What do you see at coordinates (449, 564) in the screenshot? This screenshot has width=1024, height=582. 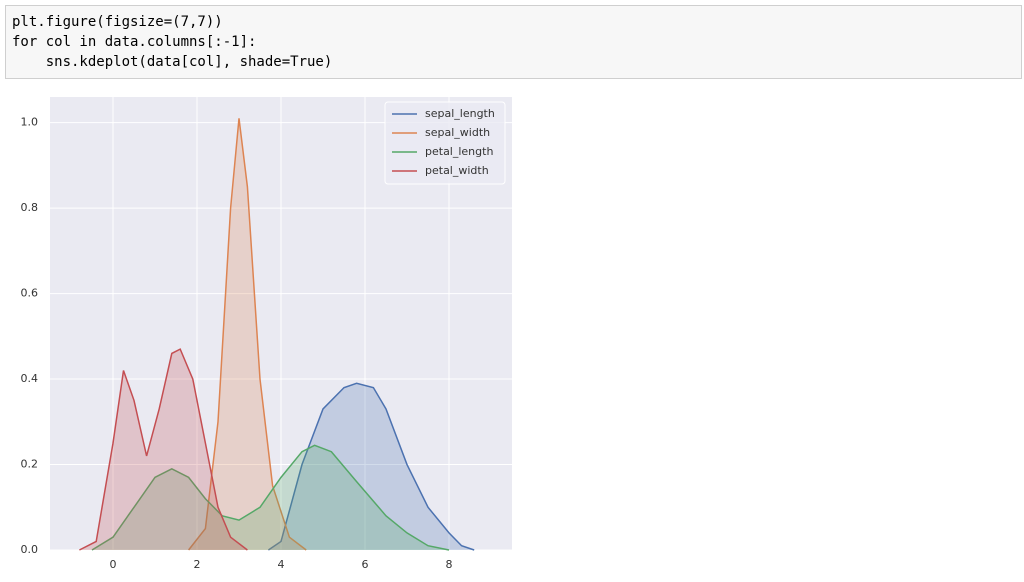 I see `x-tick-label: 8` at bounding box center [449, 564].